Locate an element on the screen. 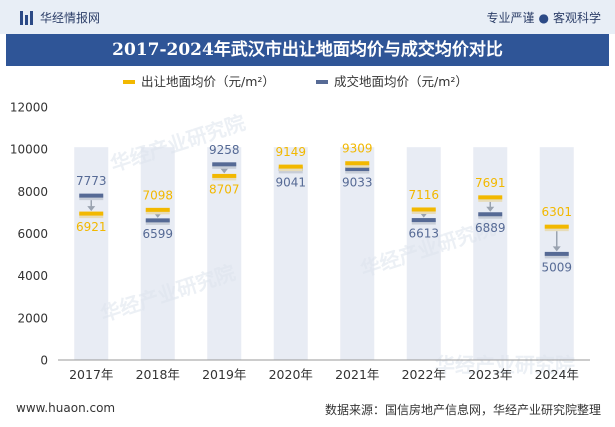 The width and height of the screenshot is (615, 427). brand-name: 华经情报网 is located at coordinates (70, 18).